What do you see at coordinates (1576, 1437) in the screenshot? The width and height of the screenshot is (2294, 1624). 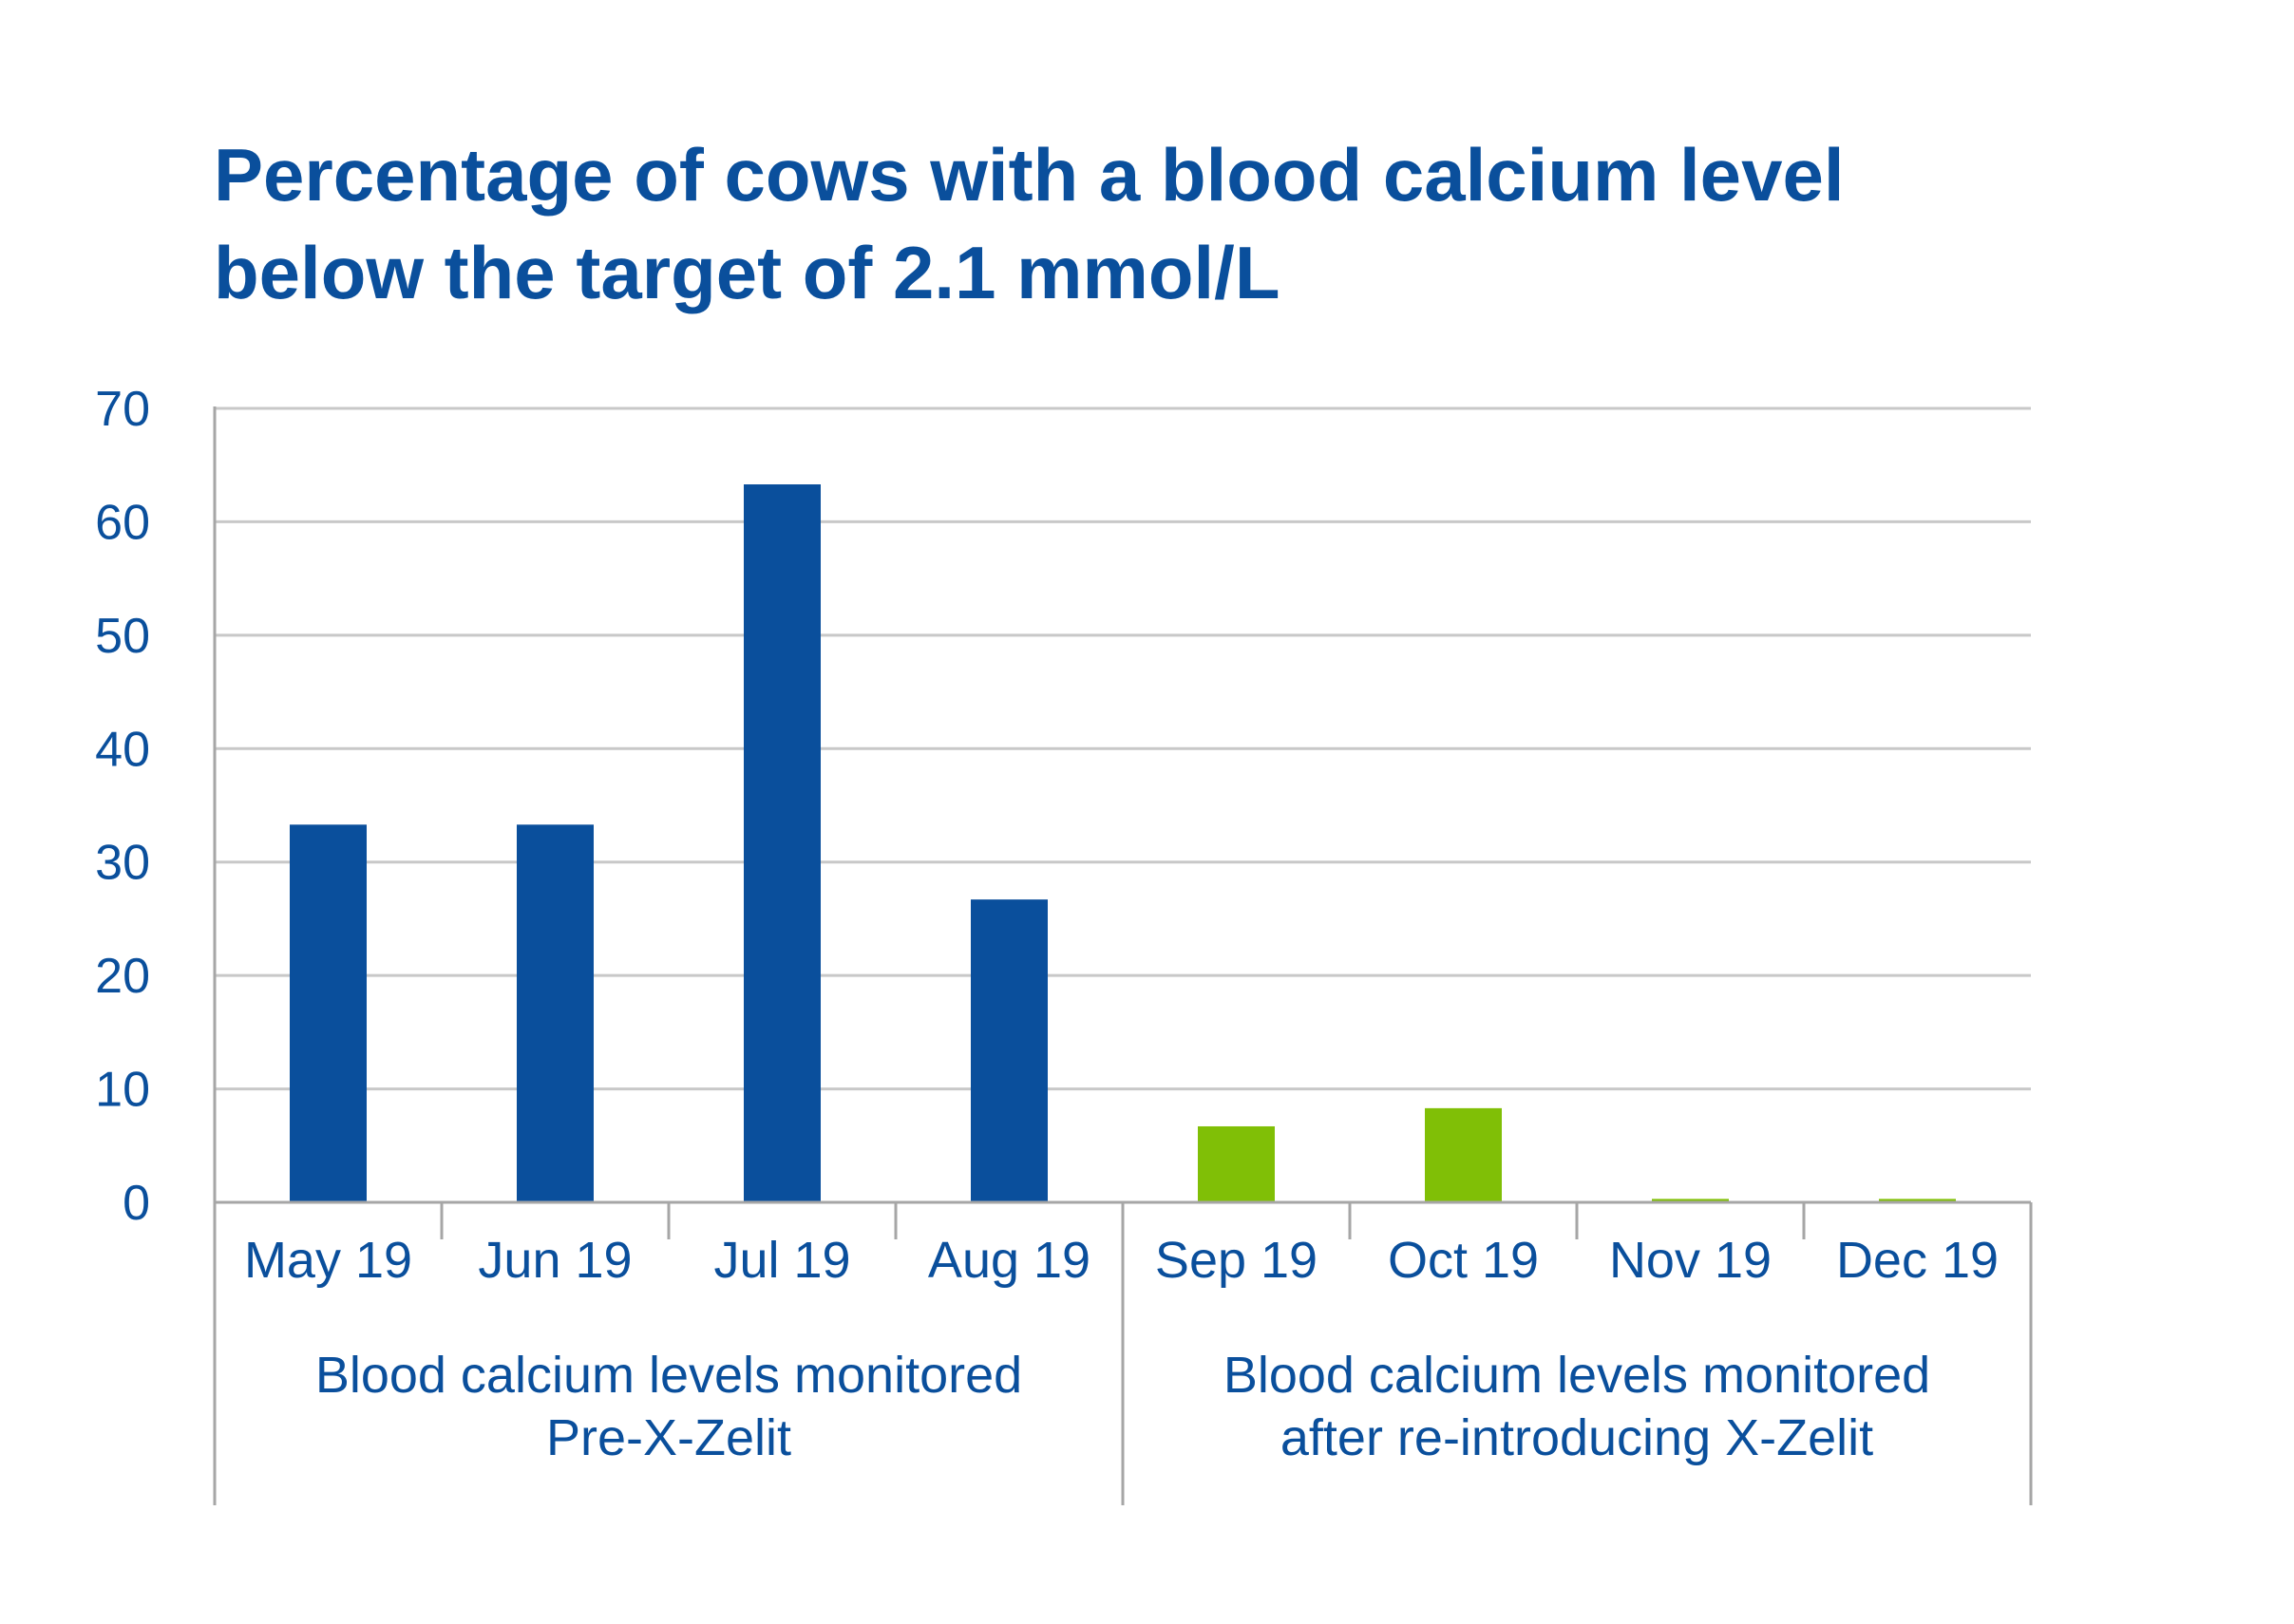 I see `group-label-line: after re-introducing X-Zelit` at bounding box center [1576, 1437].